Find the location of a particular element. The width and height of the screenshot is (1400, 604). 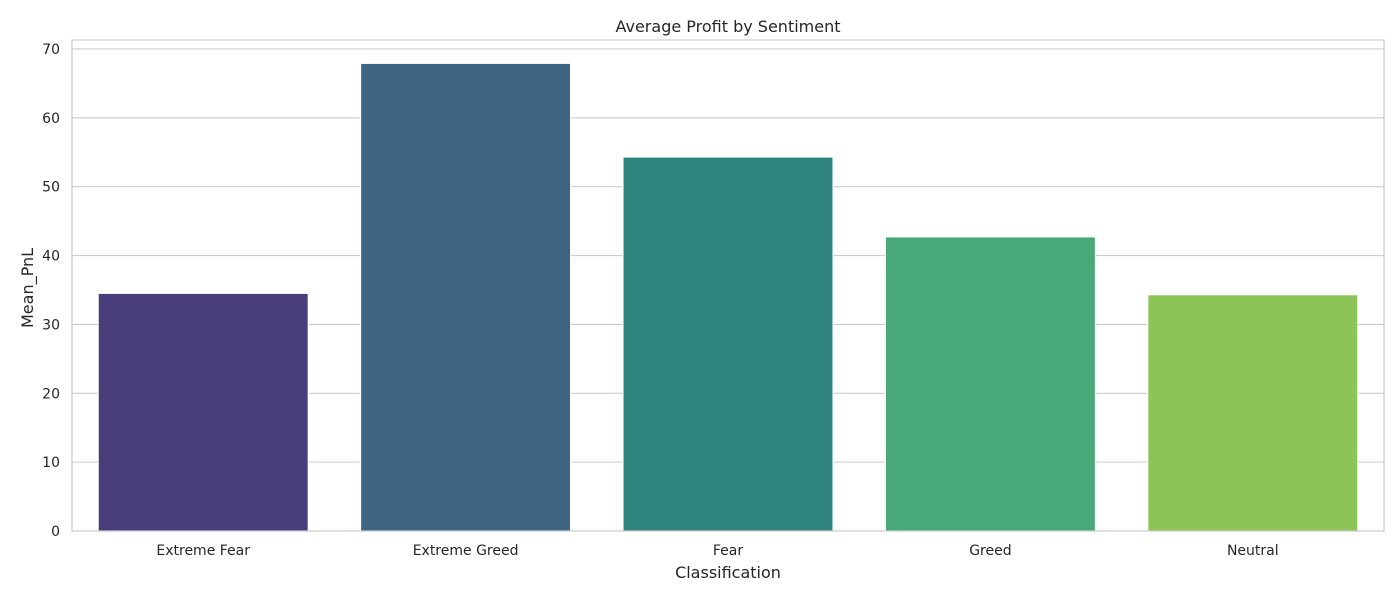

y-tick-labels: 0 10 20 30 40 50 60 70 is located at coordinates (51, 291).